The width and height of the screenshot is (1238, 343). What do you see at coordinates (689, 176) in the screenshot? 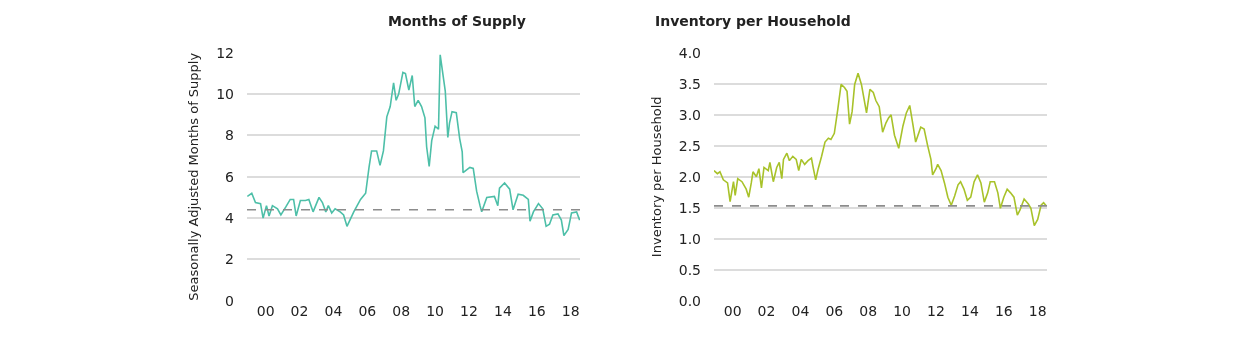
I see `y-tick-label: 2.0` at bounding box center [689, 176].